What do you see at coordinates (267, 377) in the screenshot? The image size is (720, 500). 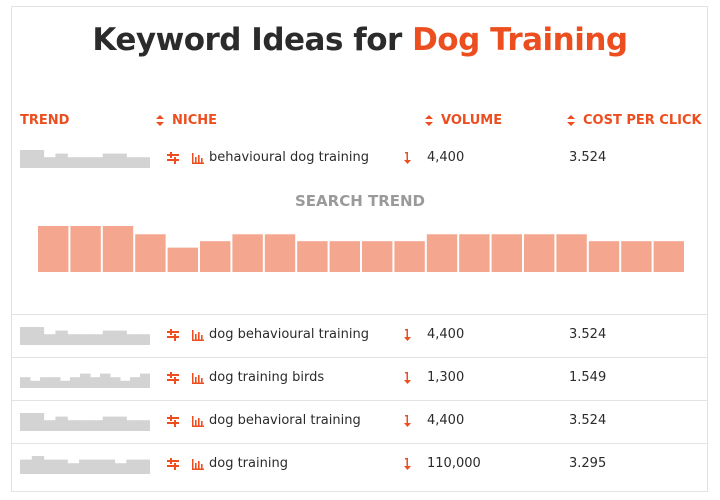 I see `niche-keyword: dog training birds` at bounding box center [267, 377].